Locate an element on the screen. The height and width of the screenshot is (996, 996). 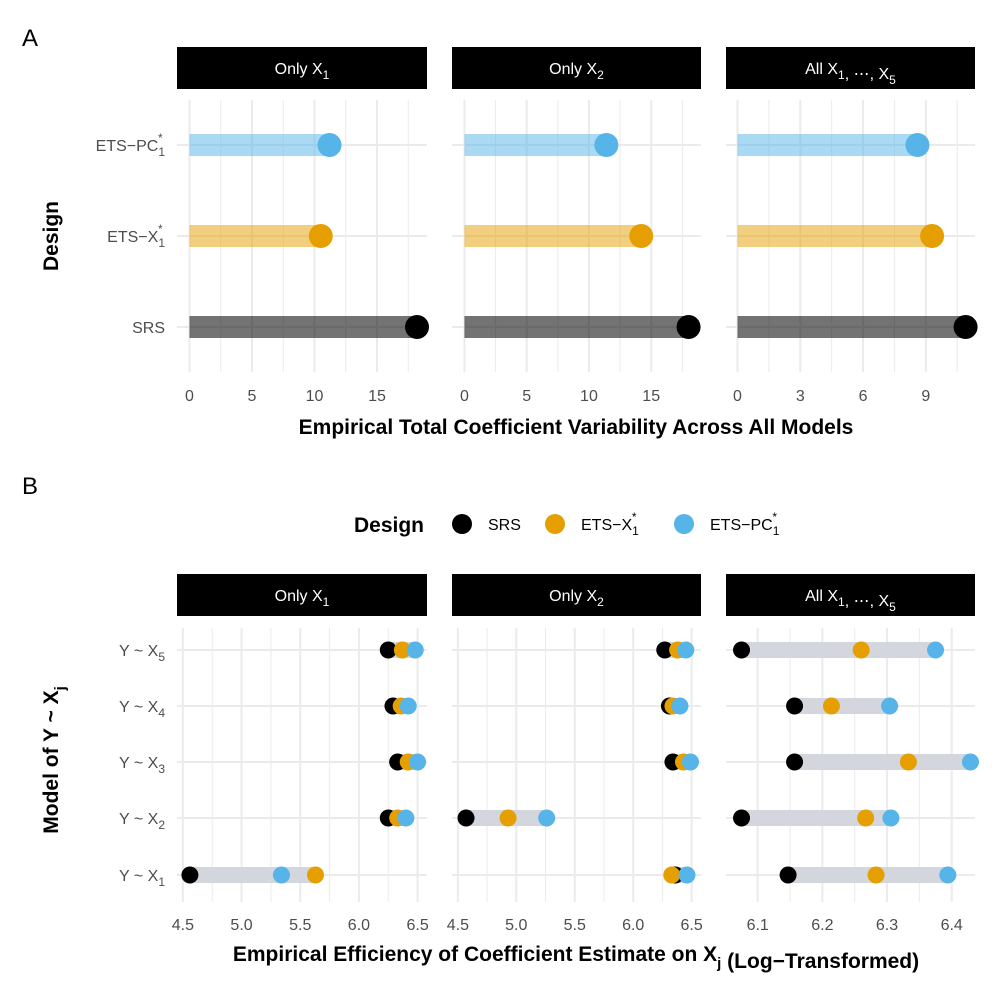
y-tick-label-2: ETS−X1* is located at coordinates (136, 236).